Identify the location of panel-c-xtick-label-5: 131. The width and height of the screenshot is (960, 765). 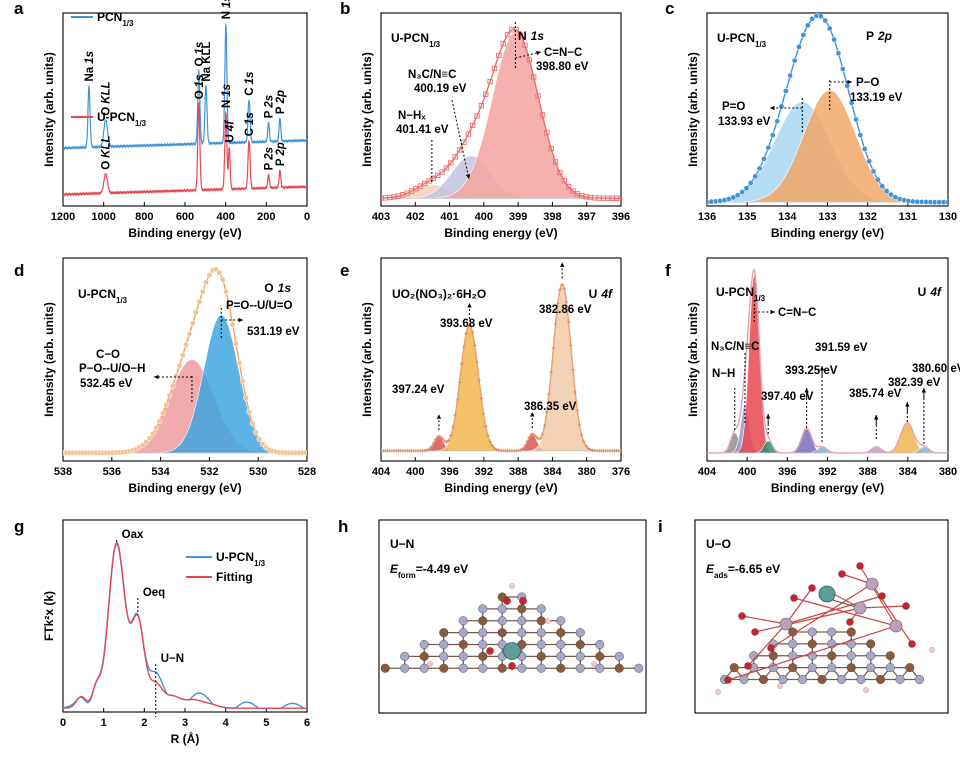
(908, 217).